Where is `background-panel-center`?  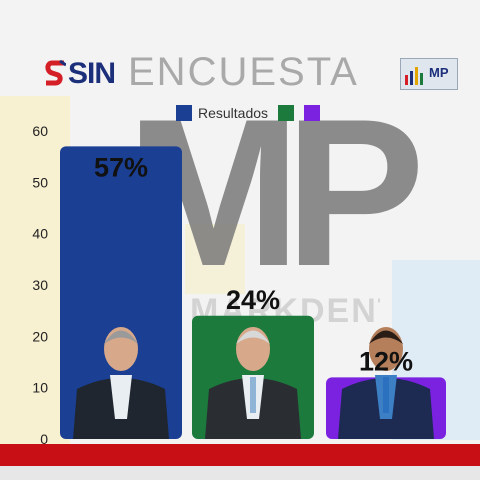
background-panel-center is located at coordinates (215, 259).